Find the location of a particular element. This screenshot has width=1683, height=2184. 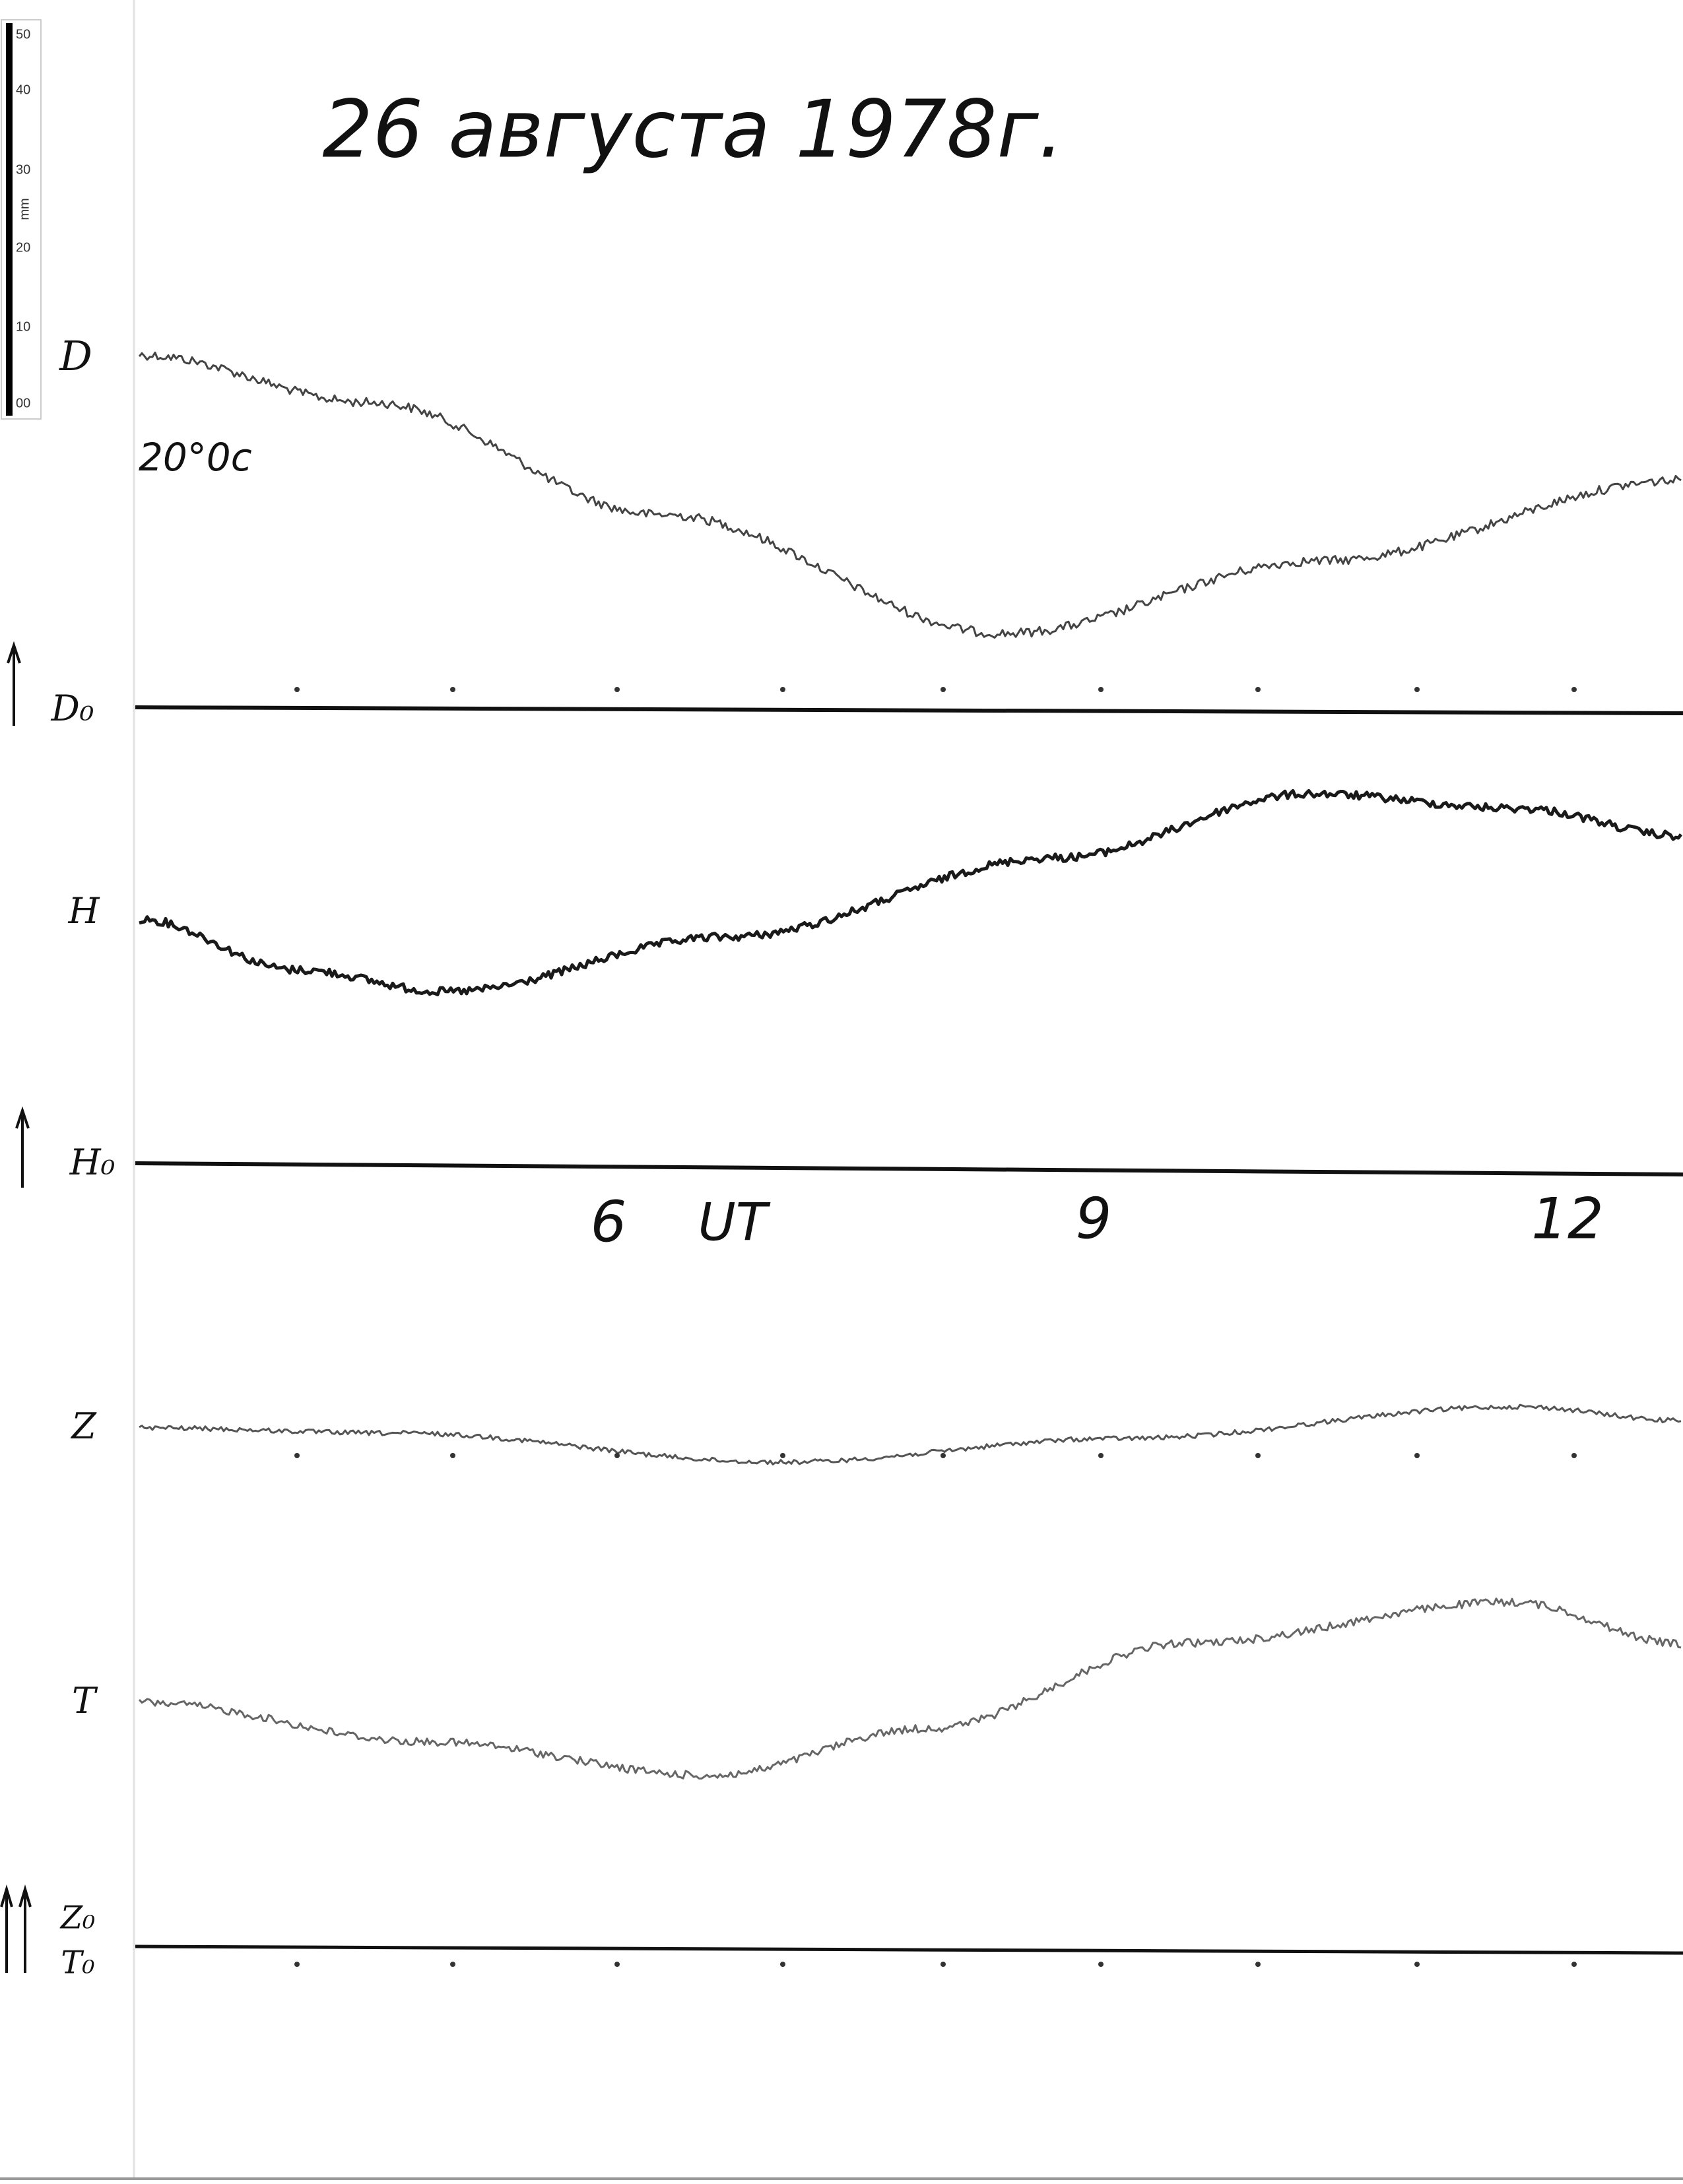

time-label: 9 is located at coordinates (1094, 1219).